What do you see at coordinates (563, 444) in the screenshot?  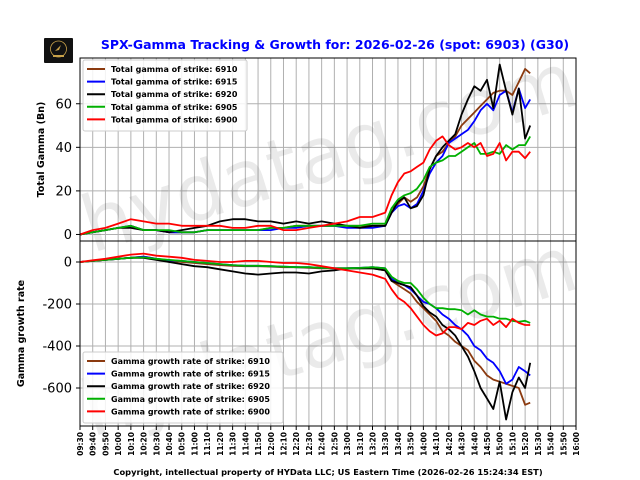 I see `x-tick-label: 15:50` at bounding box center [563, 444].